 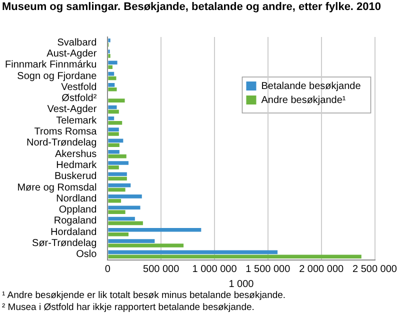 I want to click on y-tick-label: Finnmark Finnmárku, so click(x=50, y=65).